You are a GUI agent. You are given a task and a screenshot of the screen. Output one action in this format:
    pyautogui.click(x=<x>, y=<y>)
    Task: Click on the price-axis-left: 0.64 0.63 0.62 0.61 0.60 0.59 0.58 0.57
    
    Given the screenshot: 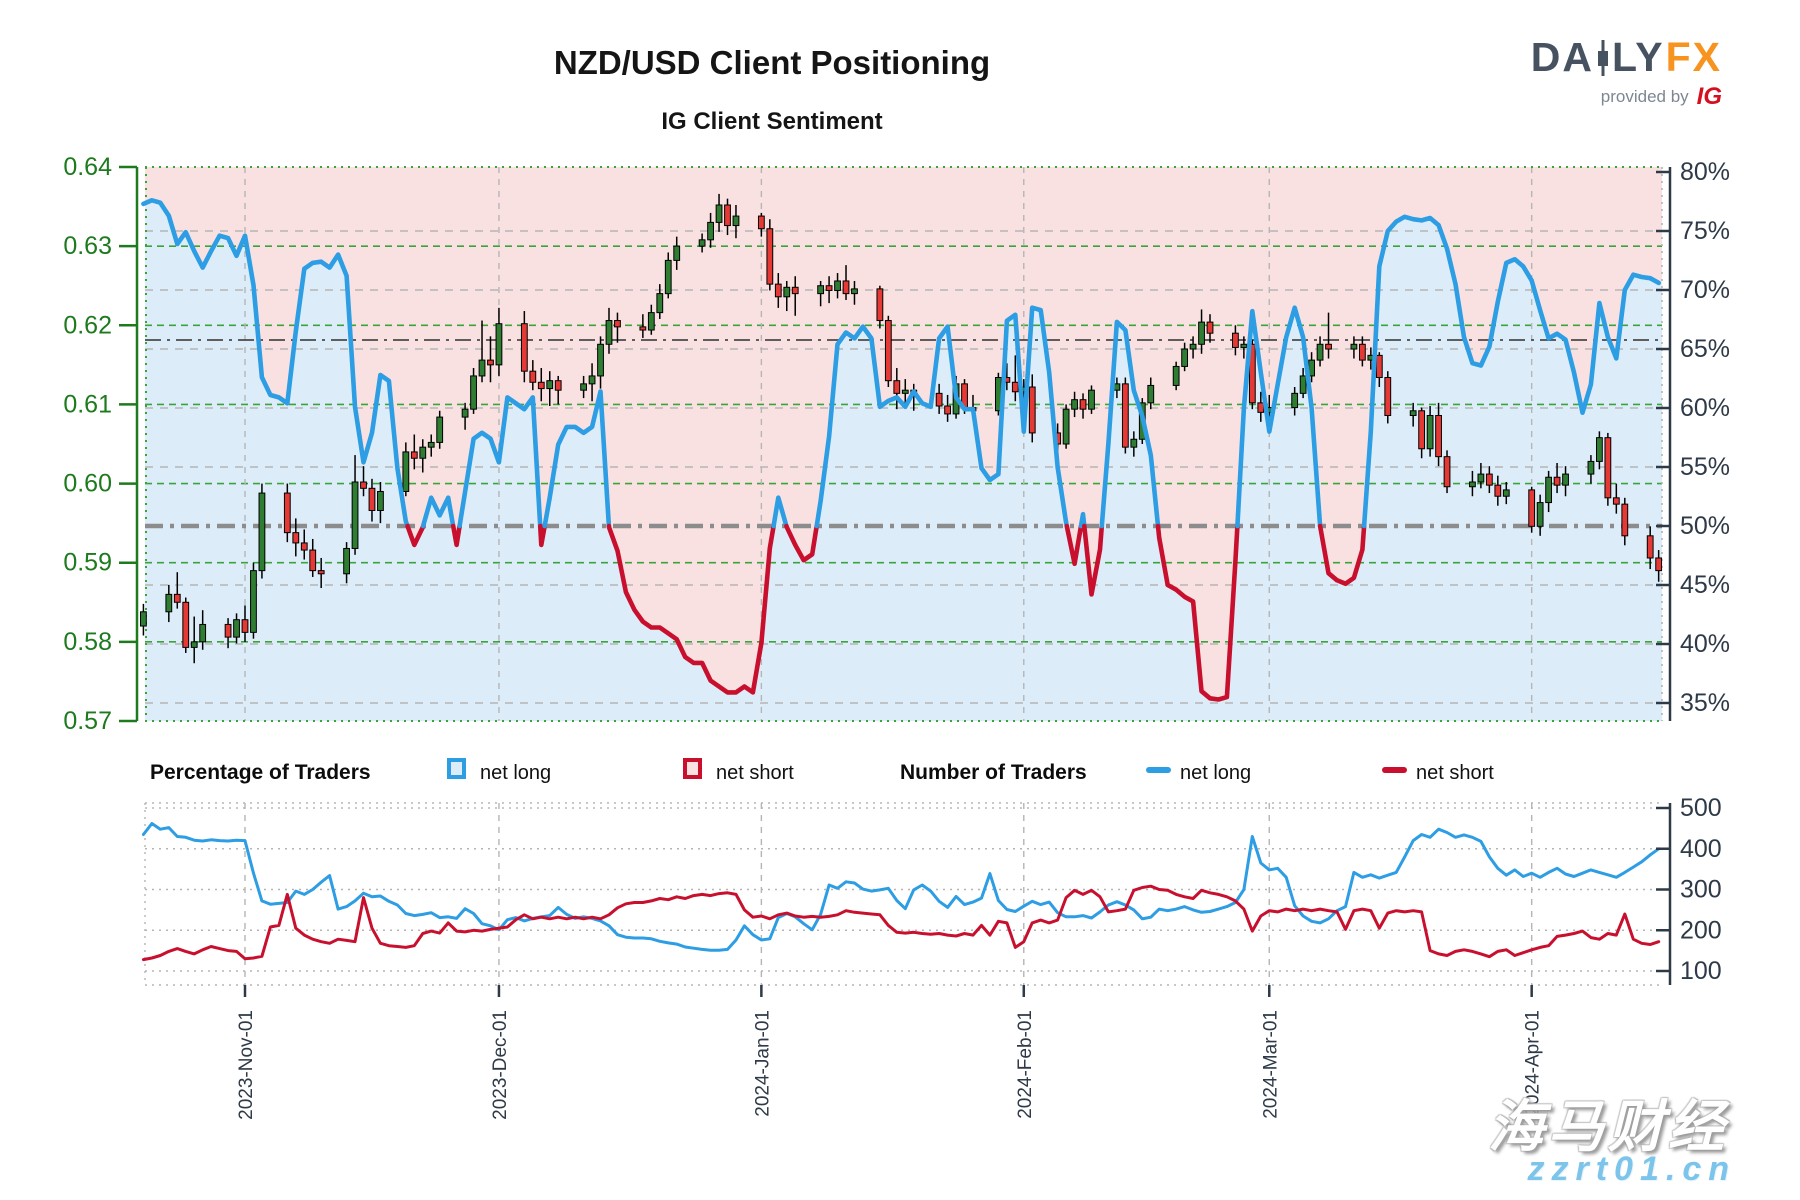 What is the action you would take?
    pyautogui.click(x=101, y=444)
    